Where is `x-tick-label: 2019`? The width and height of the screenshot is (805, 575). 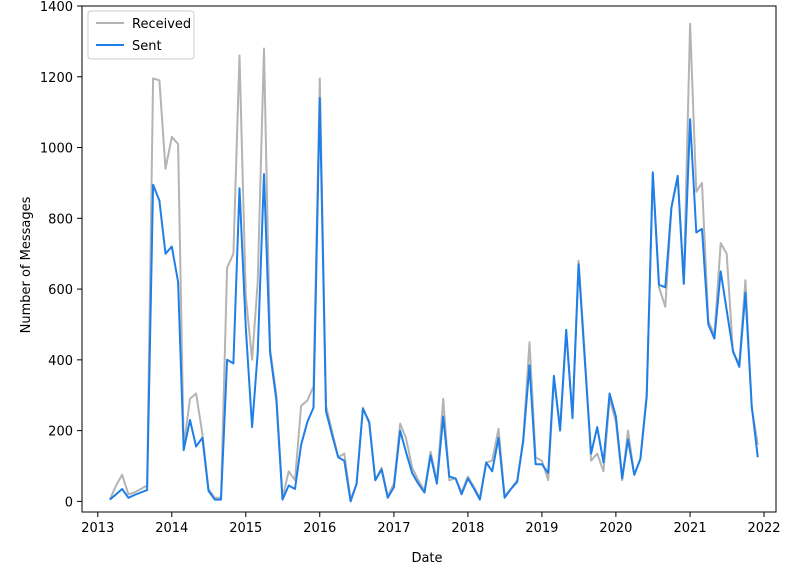 x-tick-label: 2019 is located at coordinates (541, 528).